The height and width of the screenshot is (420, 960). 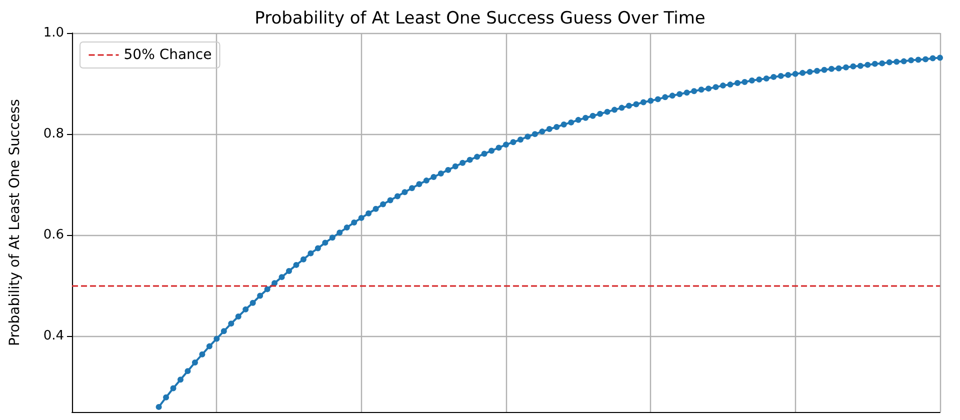 I want to click on chart-title: Probability of At Least One Success Guess Over Time, so click(x=480, y=18).